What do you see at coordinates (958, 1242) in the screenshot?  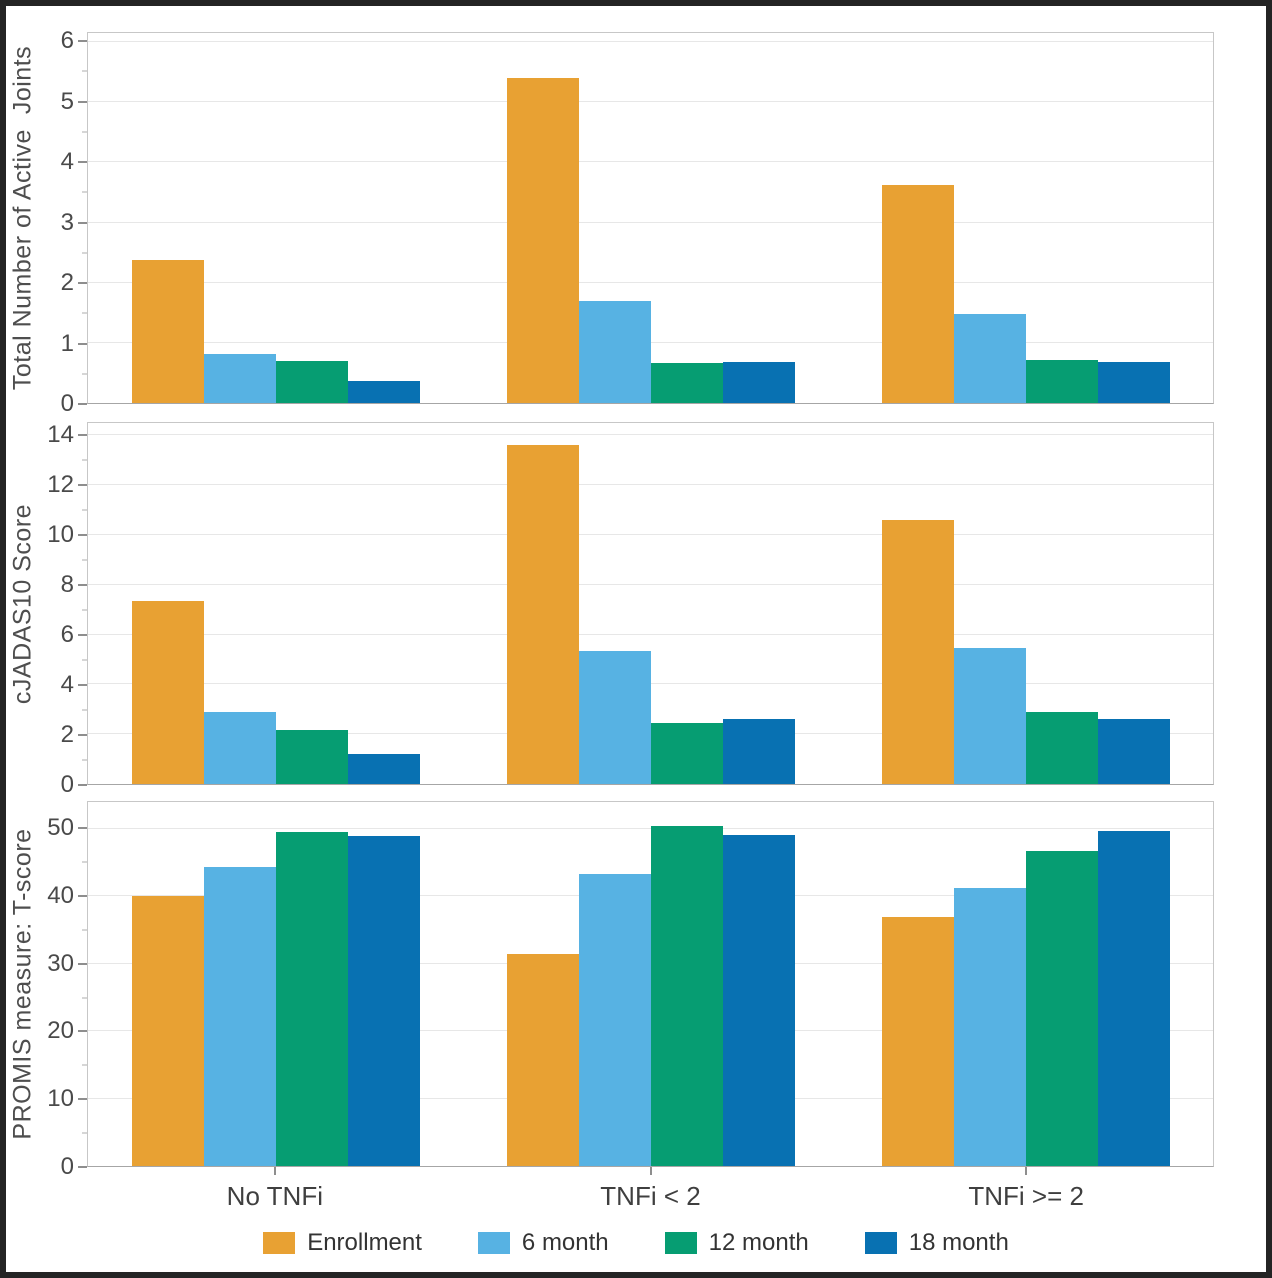 I see `legend-label: 18 month` at bounding box center [958, 1242].